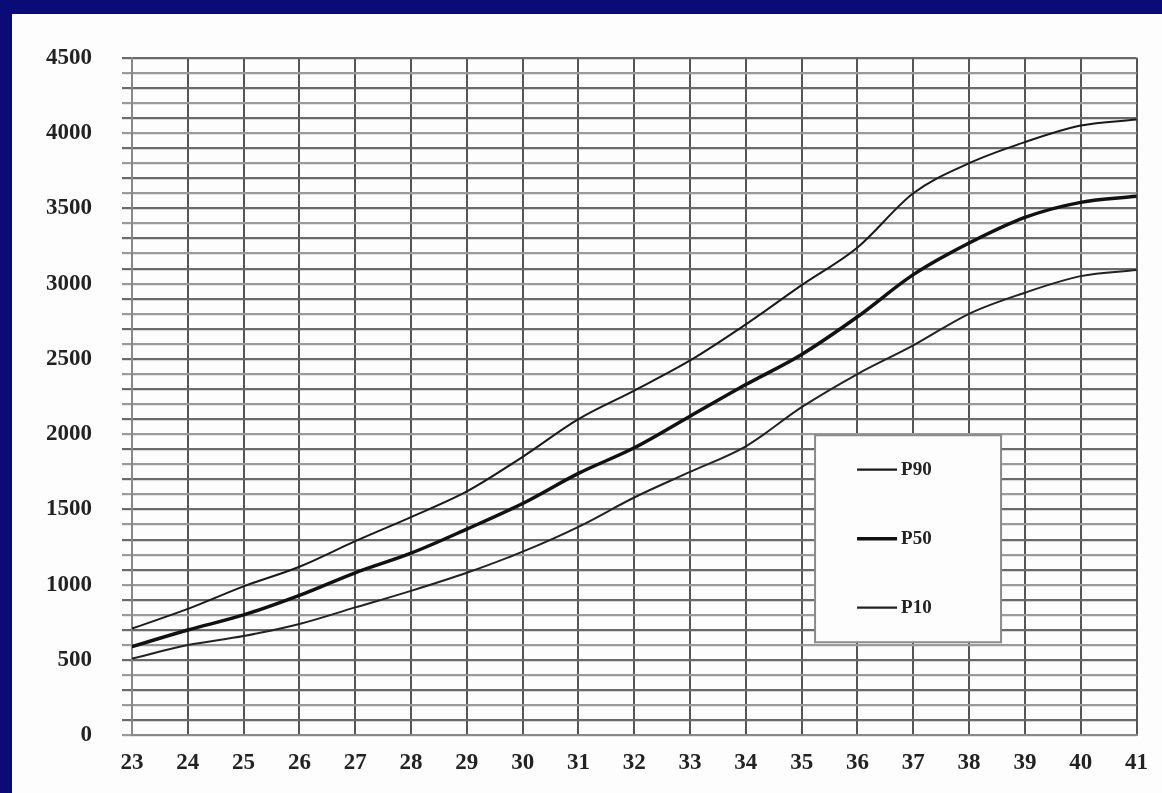 The height and width of the screenshot is (793, 1162). What do you see at coordinates (916, 606) in the screenshot?
I see `legend-label: P10` at bounding box center [916, 606].